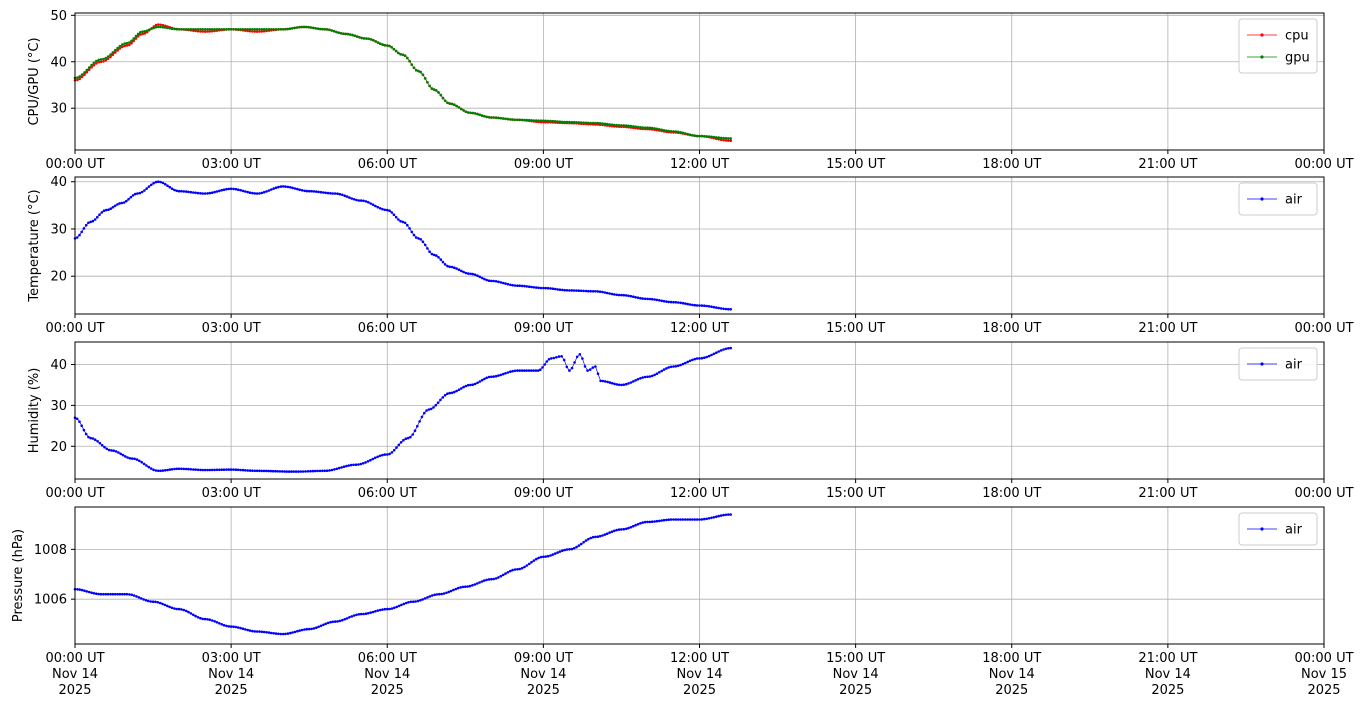  Describe the element at coordinates (1294, 365) in the screenshot. I see `legend-label: air` at that location.